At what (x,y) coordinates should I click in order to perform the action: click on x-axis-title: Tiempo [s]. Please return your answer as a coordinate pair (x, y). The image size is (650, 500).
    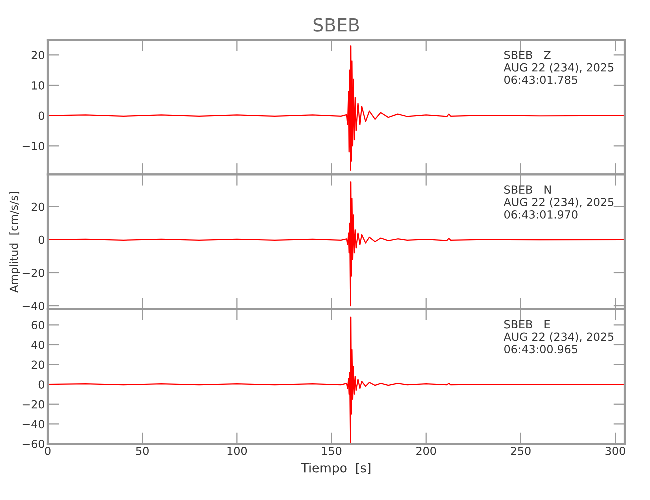
    Looking at the image, I should click on (336, 469).